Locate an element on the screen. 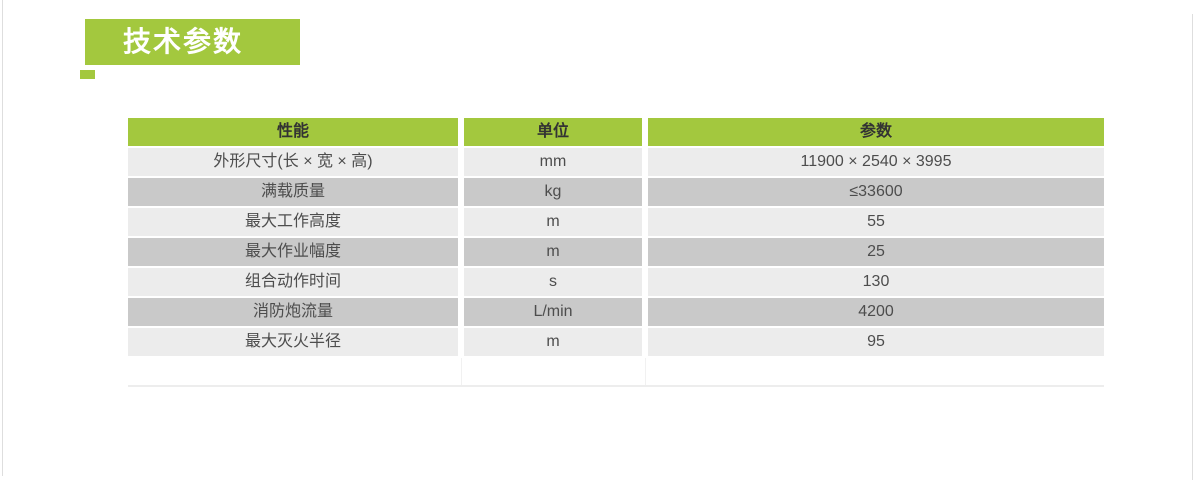 The height and width of the screenshot is (480, 1200). row-performance-cell: 最大作业幅度 is located at coordinates (293, 252).